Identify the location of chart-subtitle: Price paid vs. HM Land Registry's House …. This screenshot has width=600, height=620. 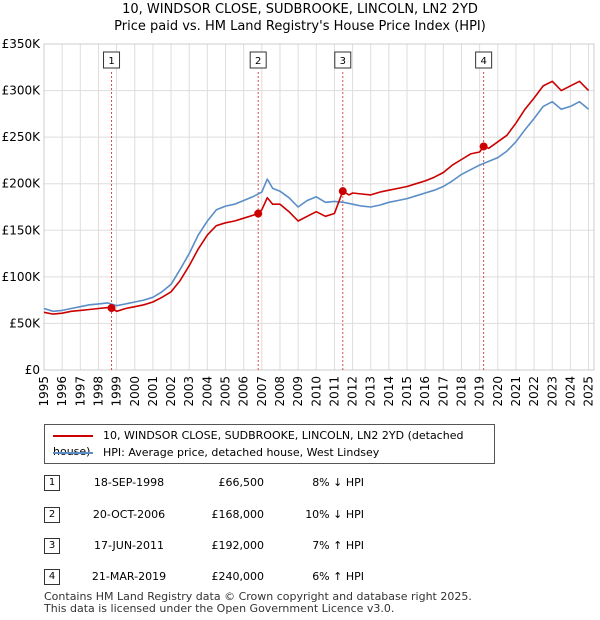
(300, 26).